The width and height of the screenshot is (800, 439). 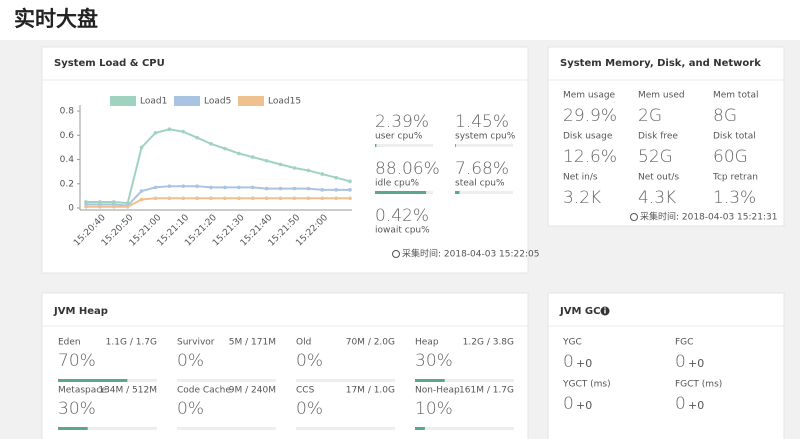 What do you see at coordinates (204, 391) in the screenshot?
I see `heap-name: Code Cache` at bounding box center [204, 391].